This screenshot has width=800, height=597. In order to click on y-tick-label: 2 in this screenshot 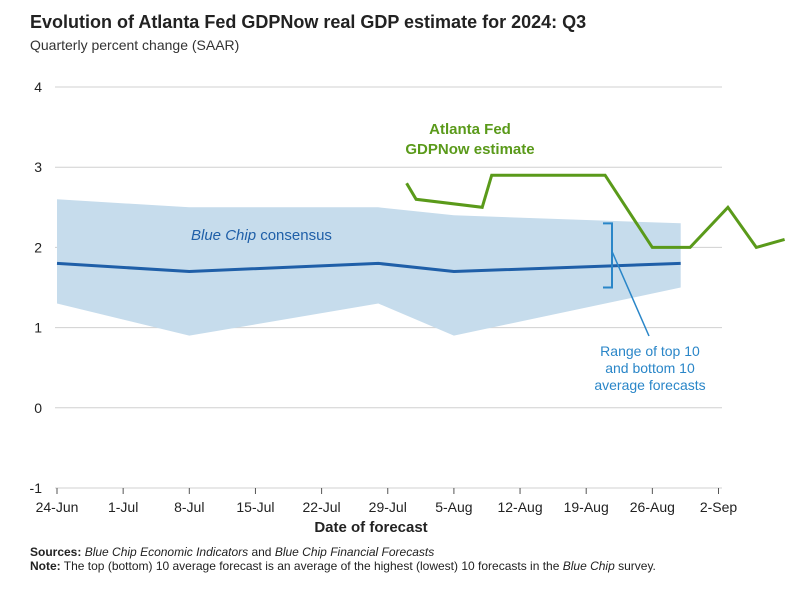, I will do `click(38, 247)`.